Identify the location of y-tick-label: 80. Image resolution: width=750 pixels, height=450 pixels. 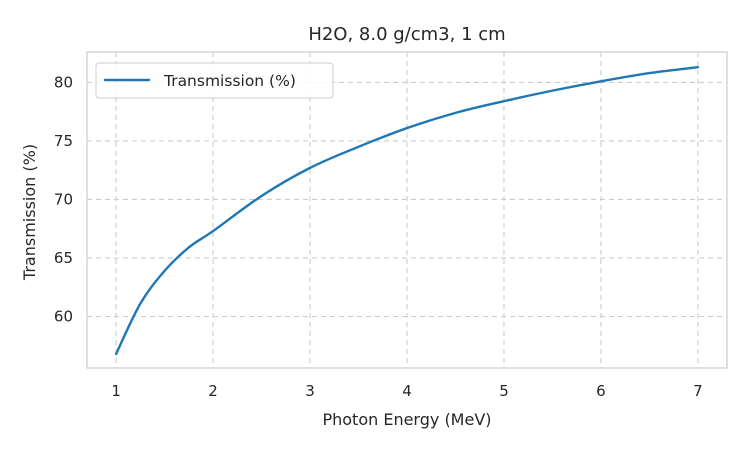
(63, 82).